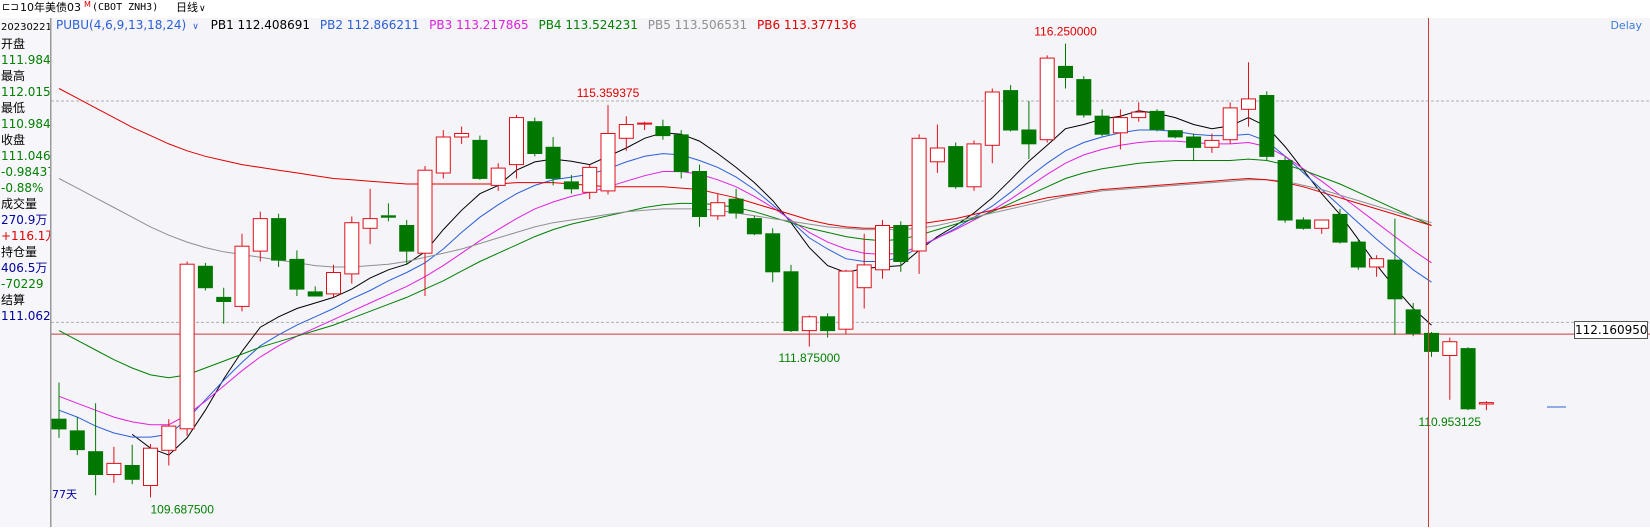  I want to click on change-percent: -0.88%, so click(22, 188).